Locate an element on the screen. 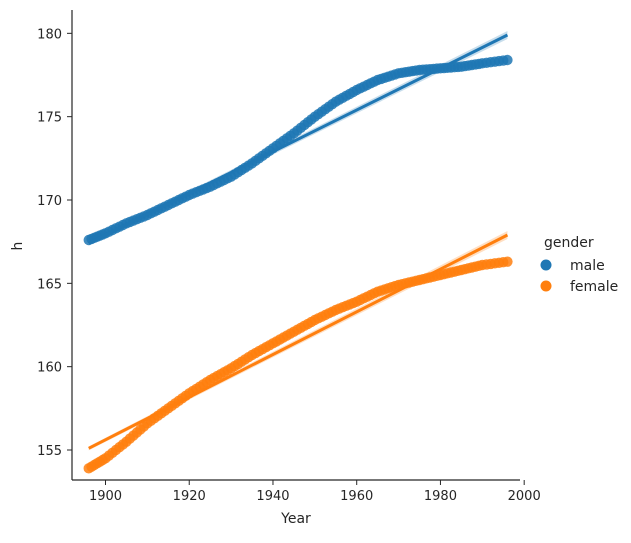 Image resolution: width=631 pixels, height=543 pixels. x-ticks: 1900 1920 1940 1960 1980 2000 is located at coordinates (315, 492).